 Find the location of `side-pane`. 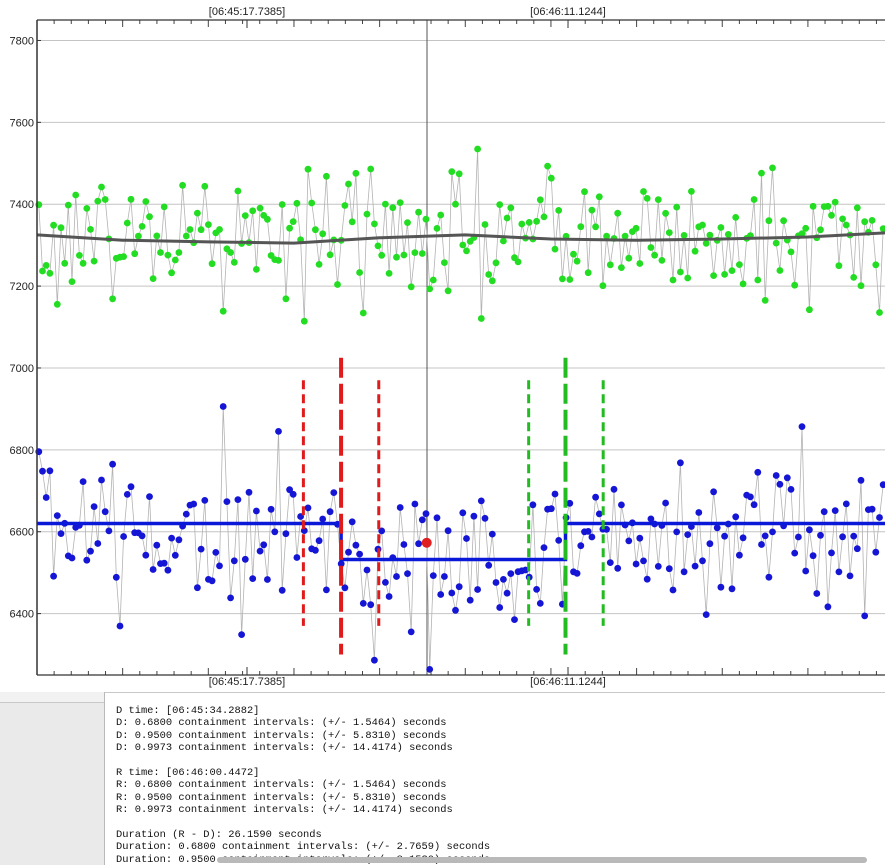

side-pane is located at coordinates (52, 783).